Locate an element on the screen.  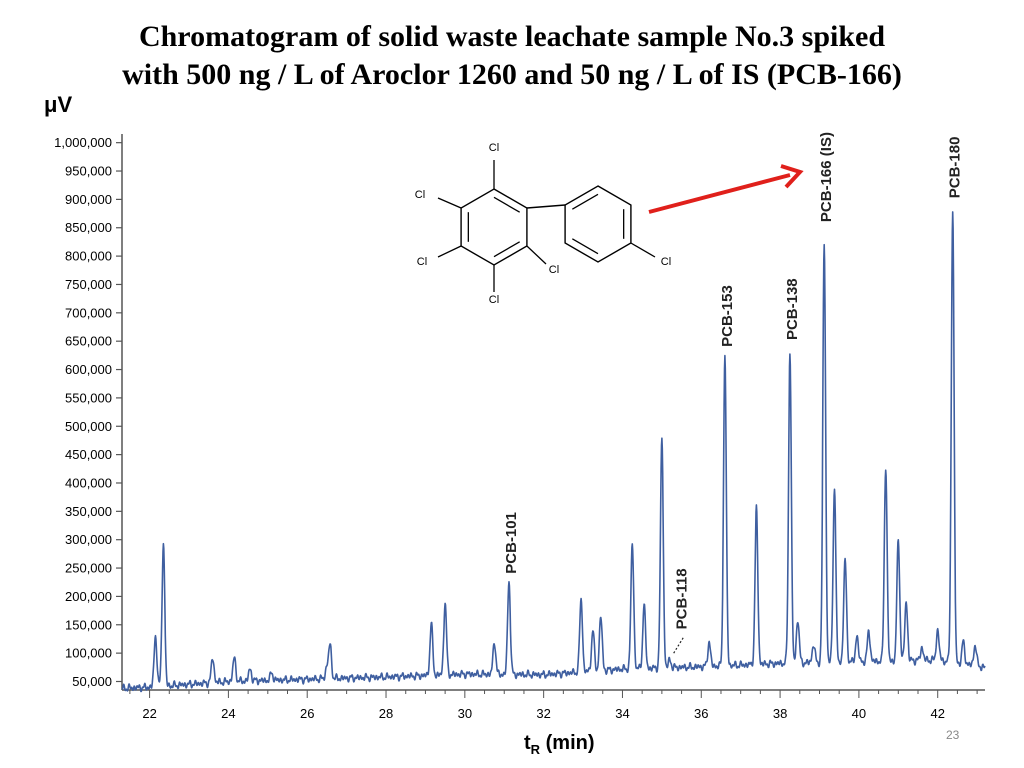
y-tick-label: 700,000 is located at coordinates (88, 312).